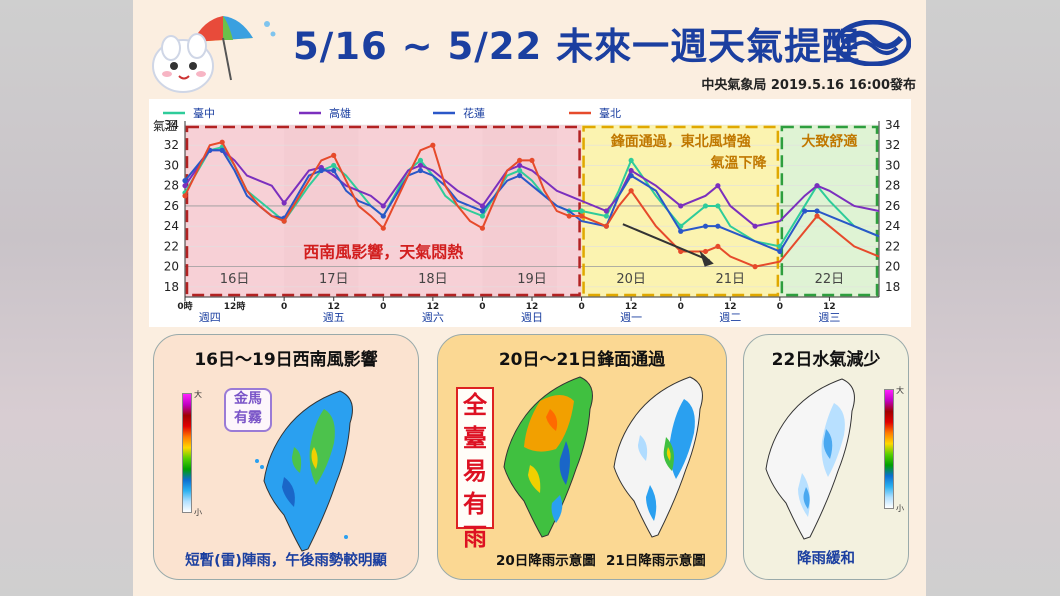 This screenshot has width=1060, height=596. Describe the element at coordinates (235, 306) in the screenshot. I see `x-tick-label: 12時` at that location.